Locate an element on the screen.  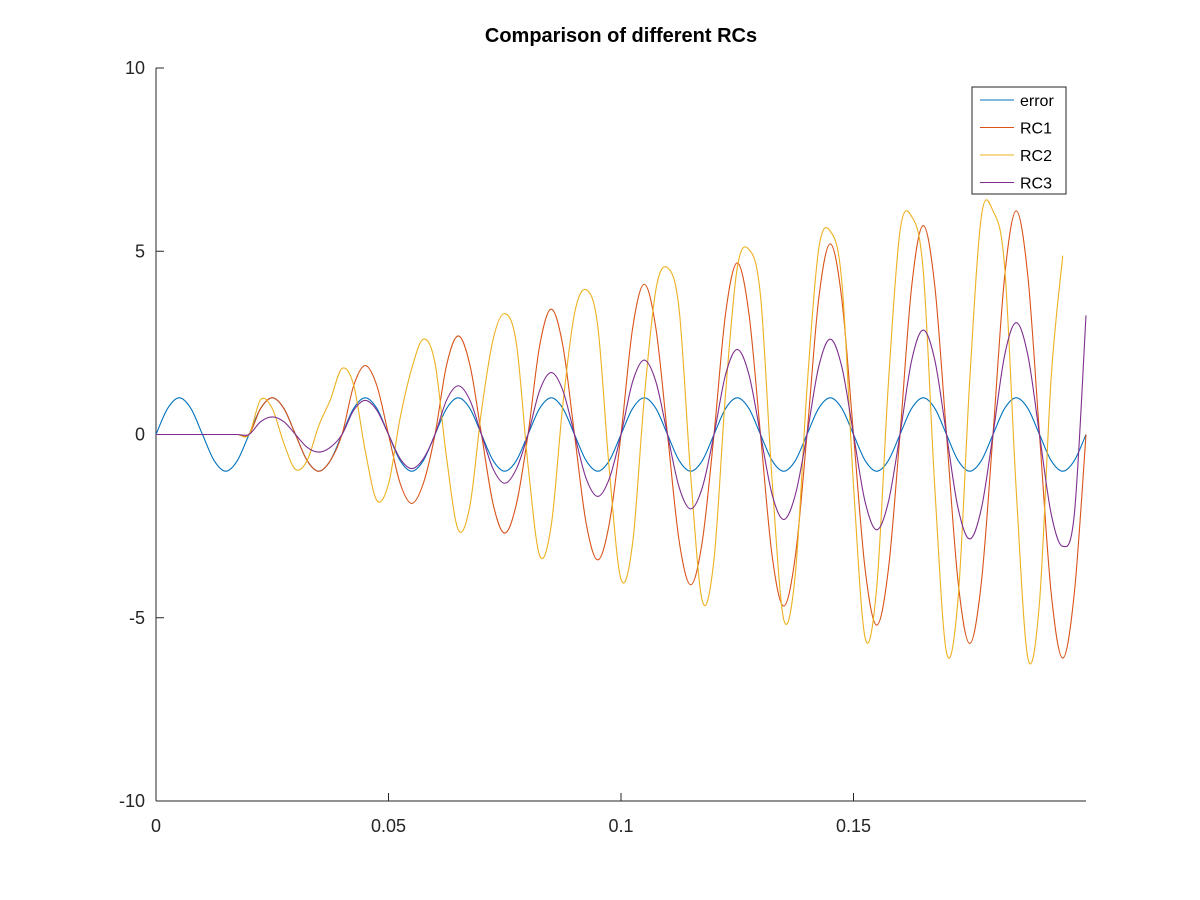
legend-entries: error RC1 RC2 RC3 is located at coordinates (1017, 143).